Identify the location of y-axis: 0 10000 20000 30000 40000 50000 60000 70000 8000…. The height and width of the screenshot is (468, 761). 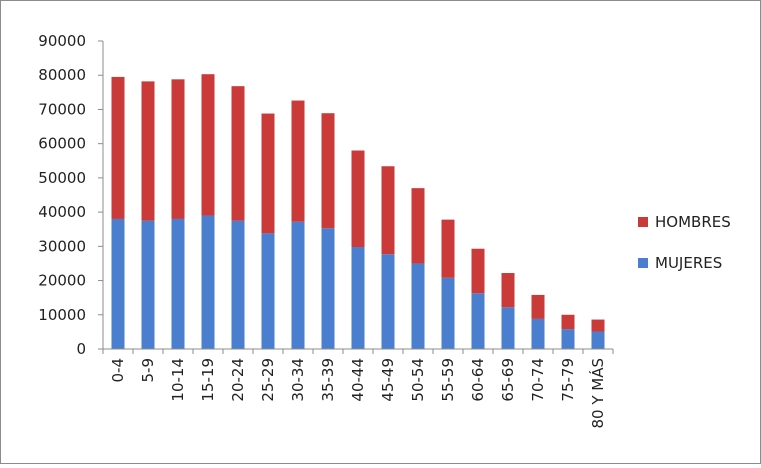
(71, 195).